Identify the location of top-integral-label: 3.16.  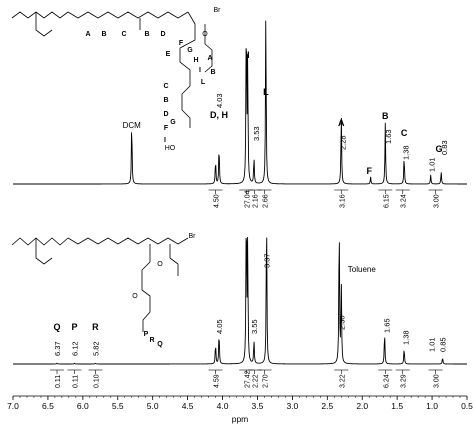
(342, 201).